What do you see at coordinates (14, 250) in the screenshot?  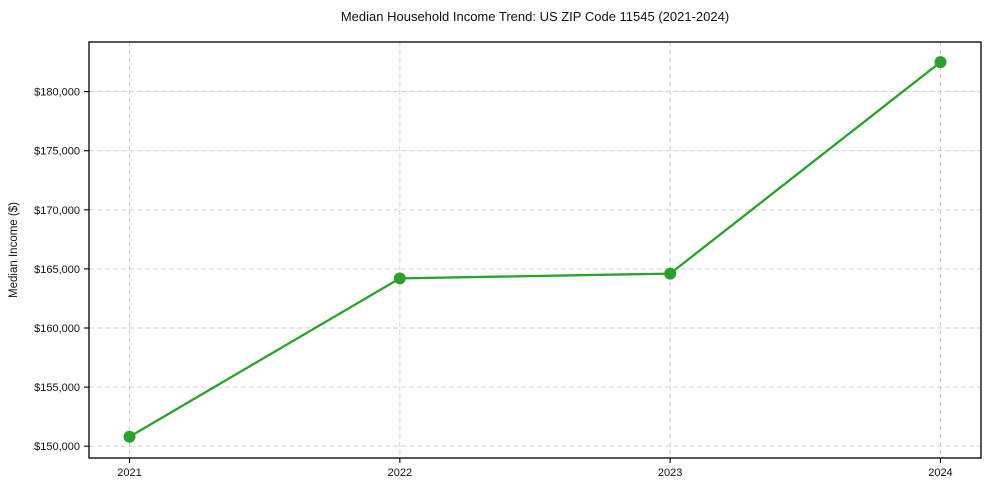 I see `y-axis-label: Median Income ($)` at bounding box center [14, 250].